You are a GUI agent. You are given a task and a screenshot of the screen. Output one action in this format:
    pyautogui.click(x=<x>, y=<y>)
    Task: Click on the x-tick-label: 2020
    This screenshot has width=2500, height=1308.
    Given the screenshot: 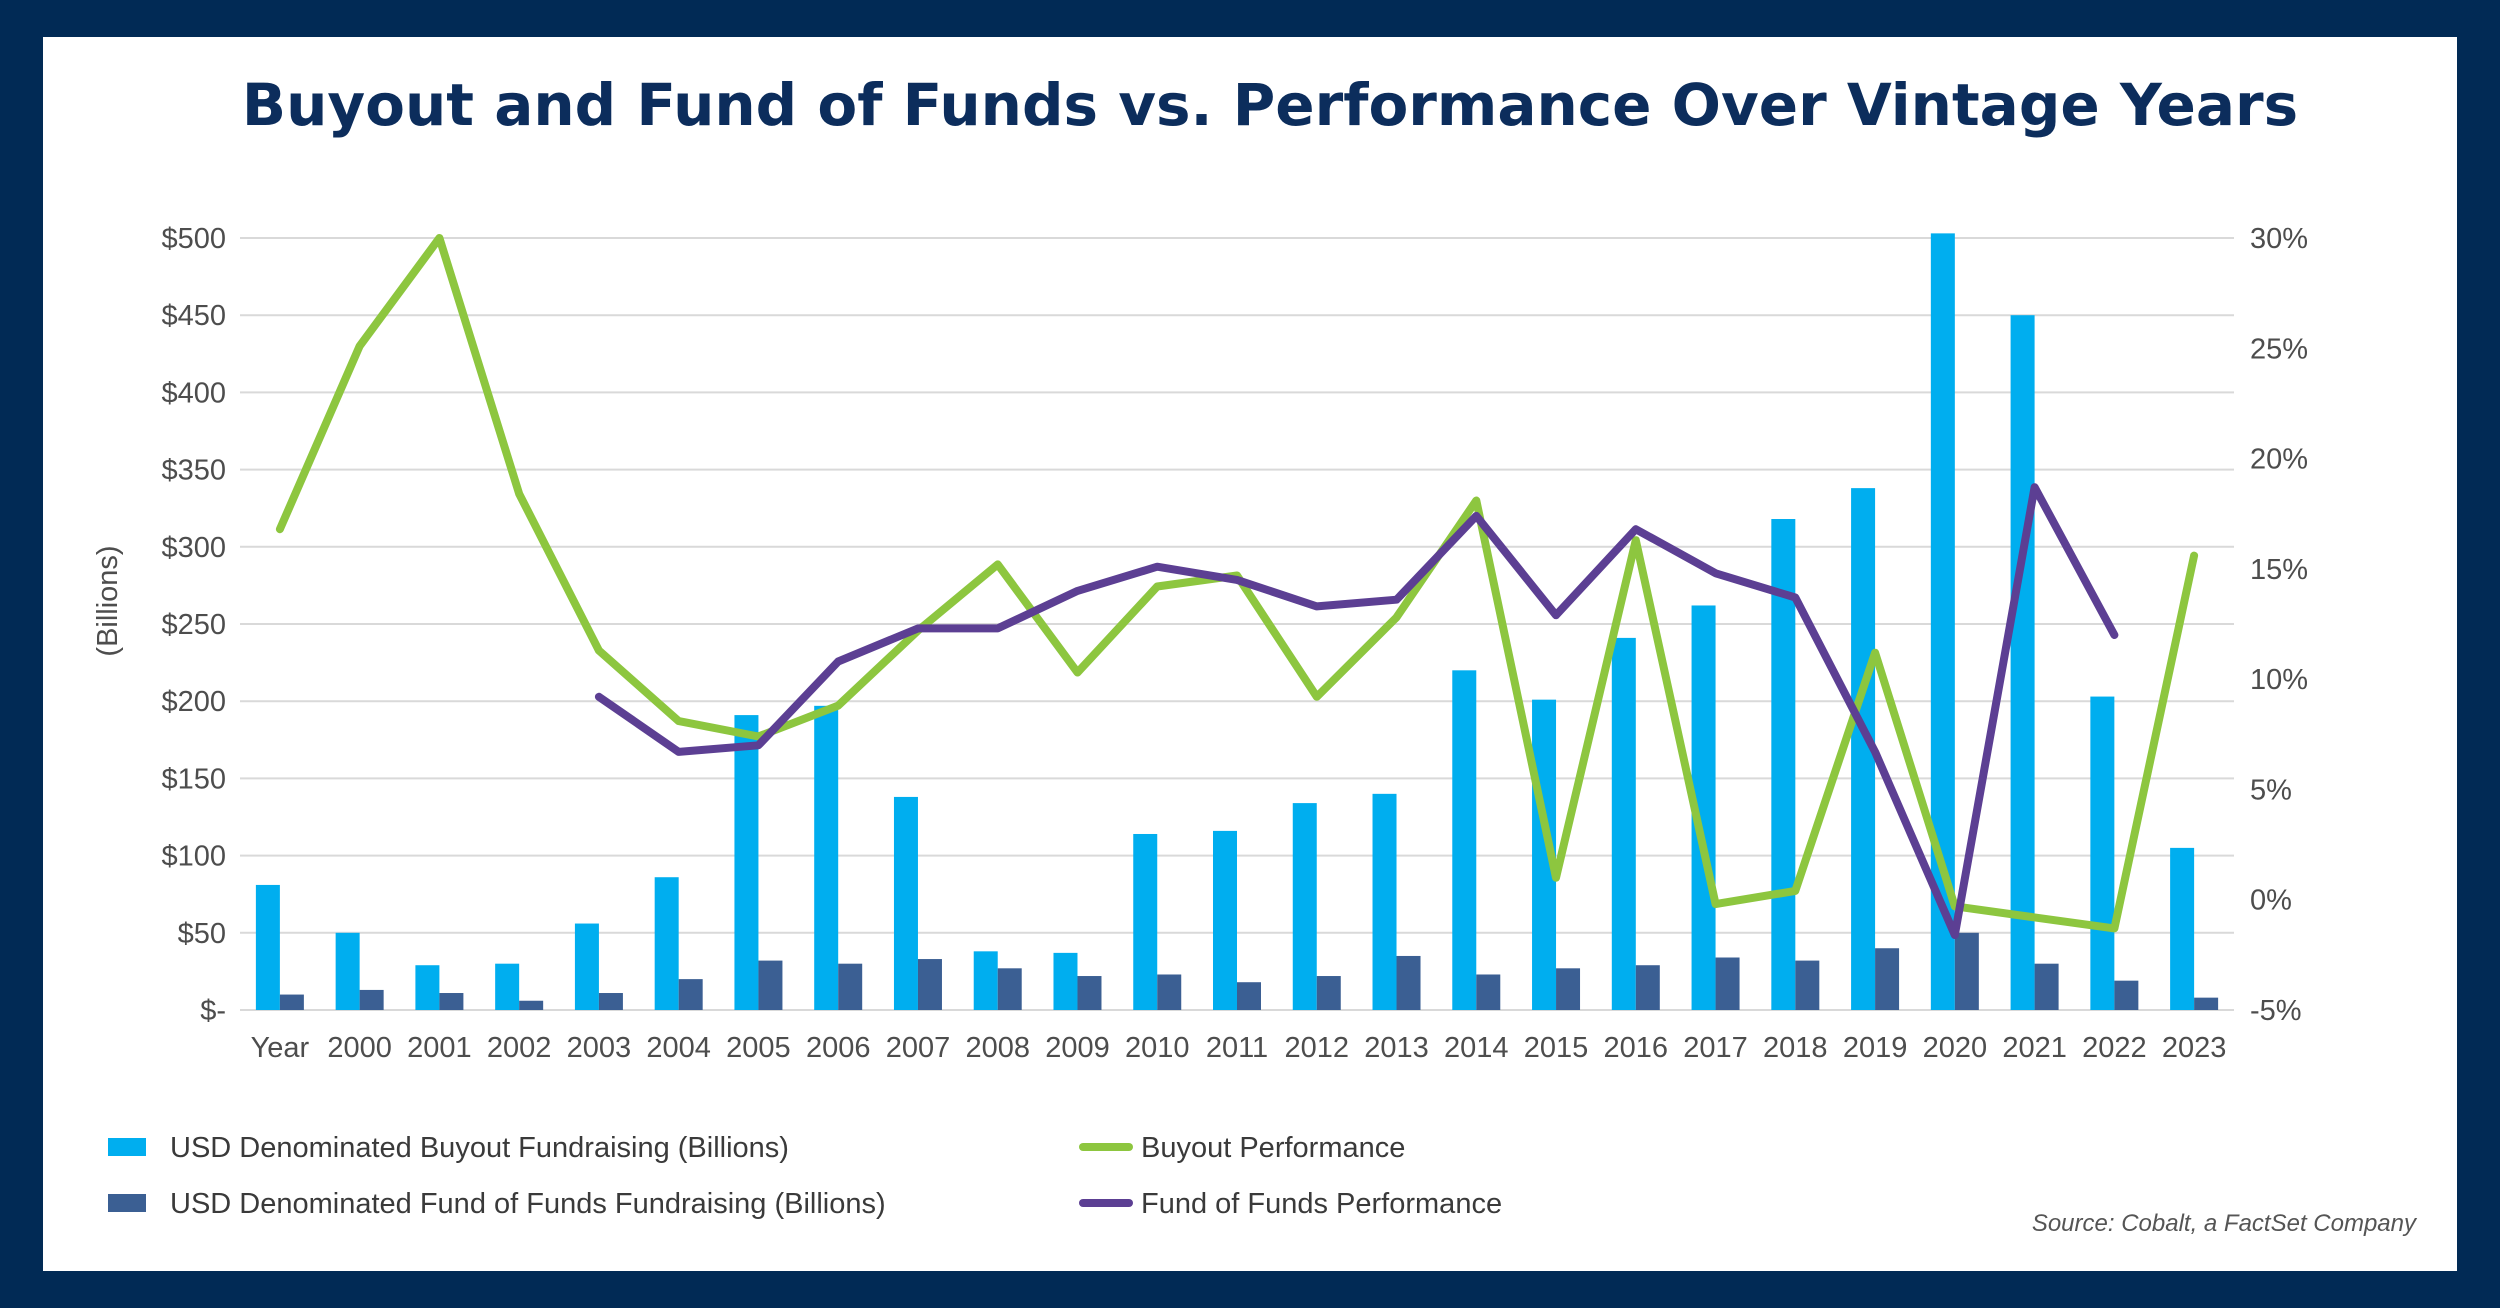 What is the action you would take?
    pyautogui.click(x=1955, y=1048)
    